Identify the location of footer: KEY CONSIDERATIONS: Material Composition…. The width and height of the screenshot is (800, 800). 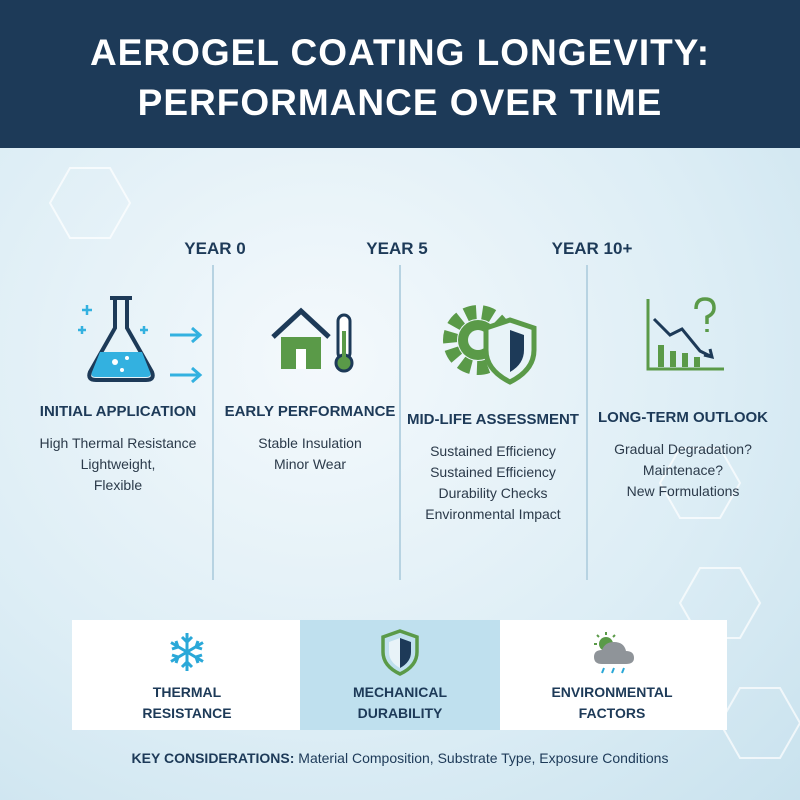
(400, 758).